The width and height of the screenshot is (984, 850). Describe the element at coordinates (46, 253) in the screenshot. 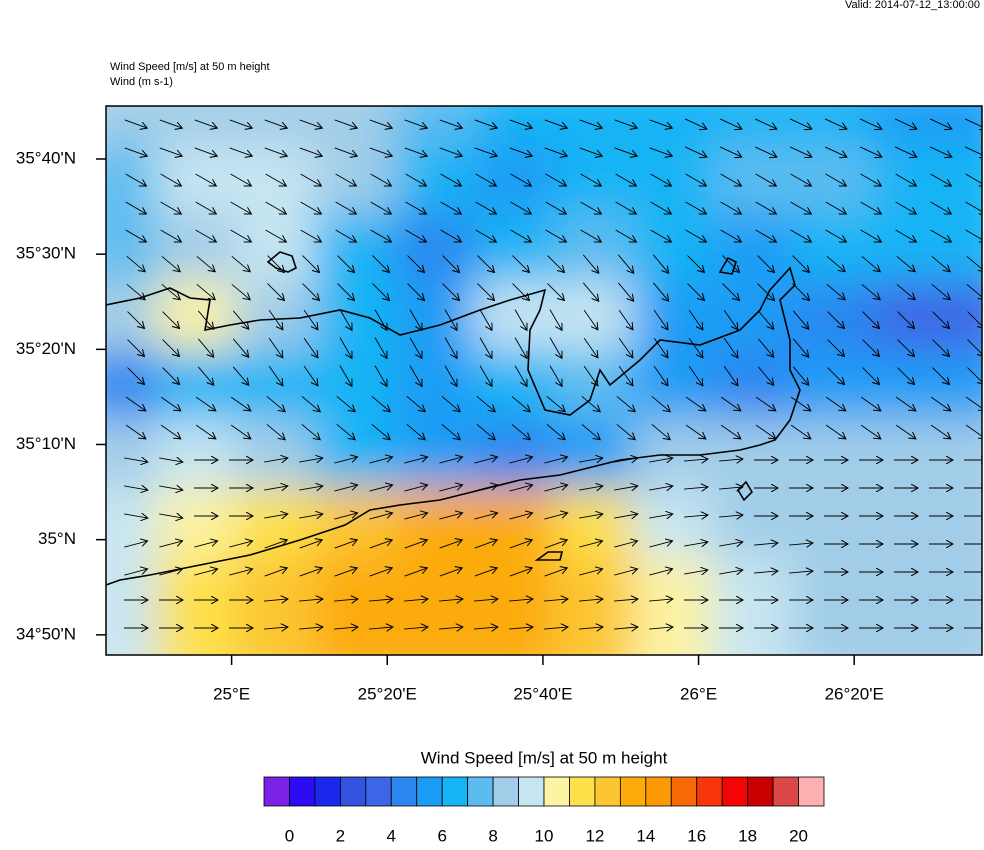

I see `lat-tick-label: 35°30'N` at that location.